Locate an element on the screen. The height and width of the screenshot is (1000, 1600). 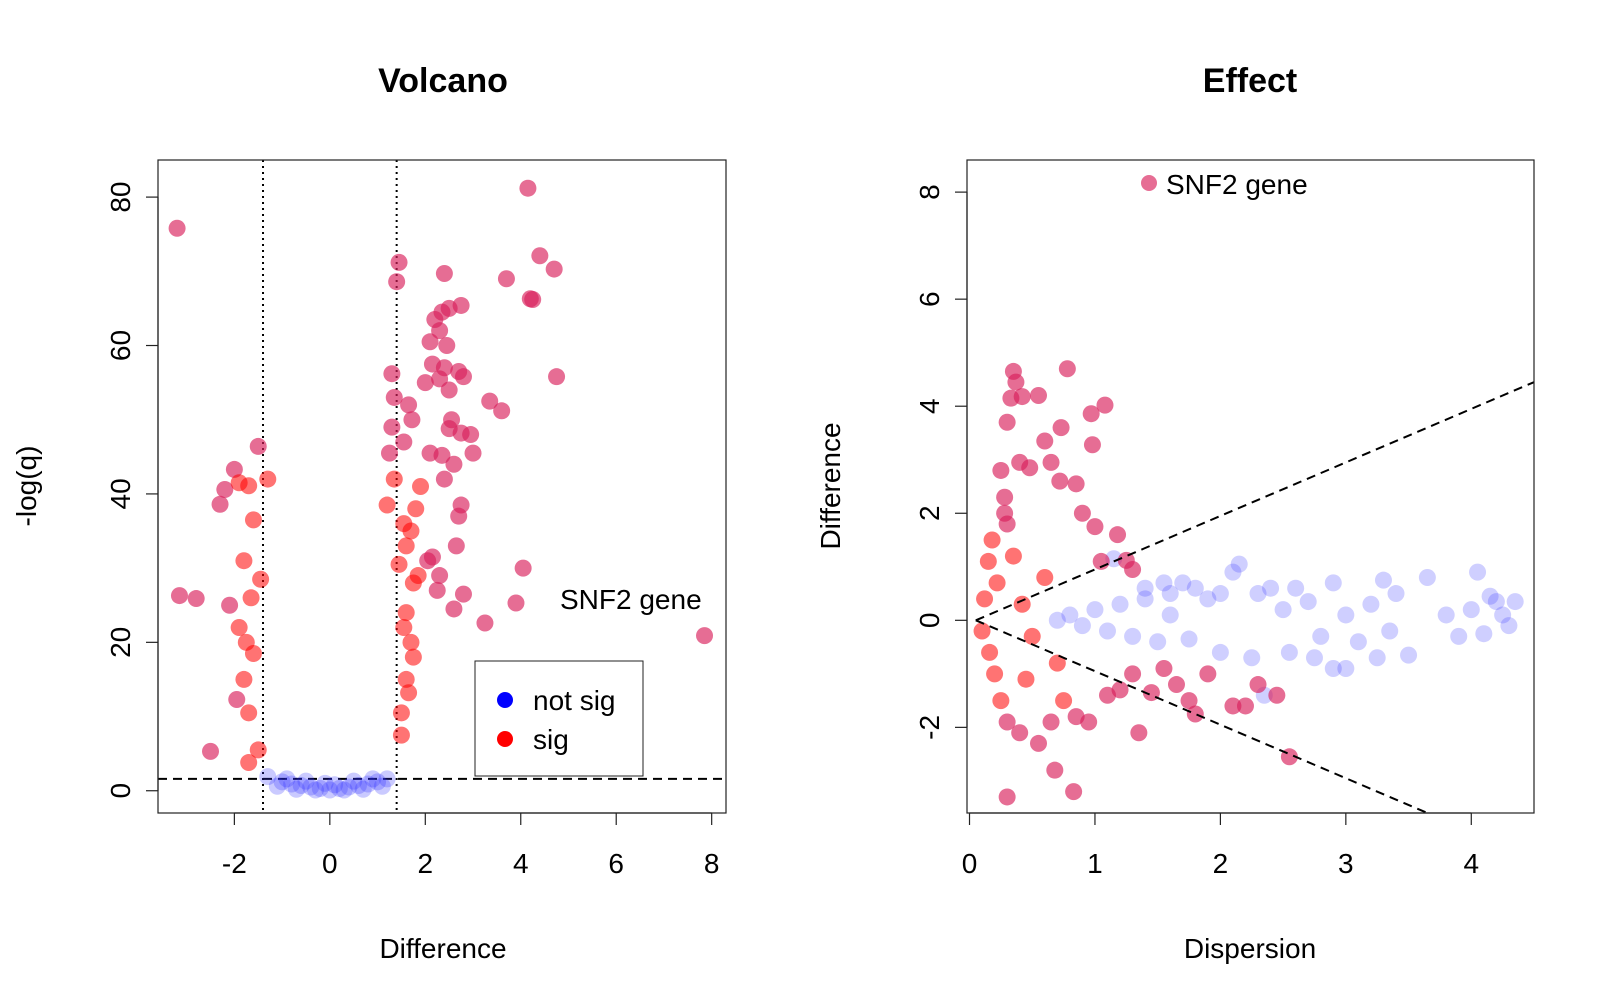
x-tick-label: 2 is located at coordinates (426, 863).